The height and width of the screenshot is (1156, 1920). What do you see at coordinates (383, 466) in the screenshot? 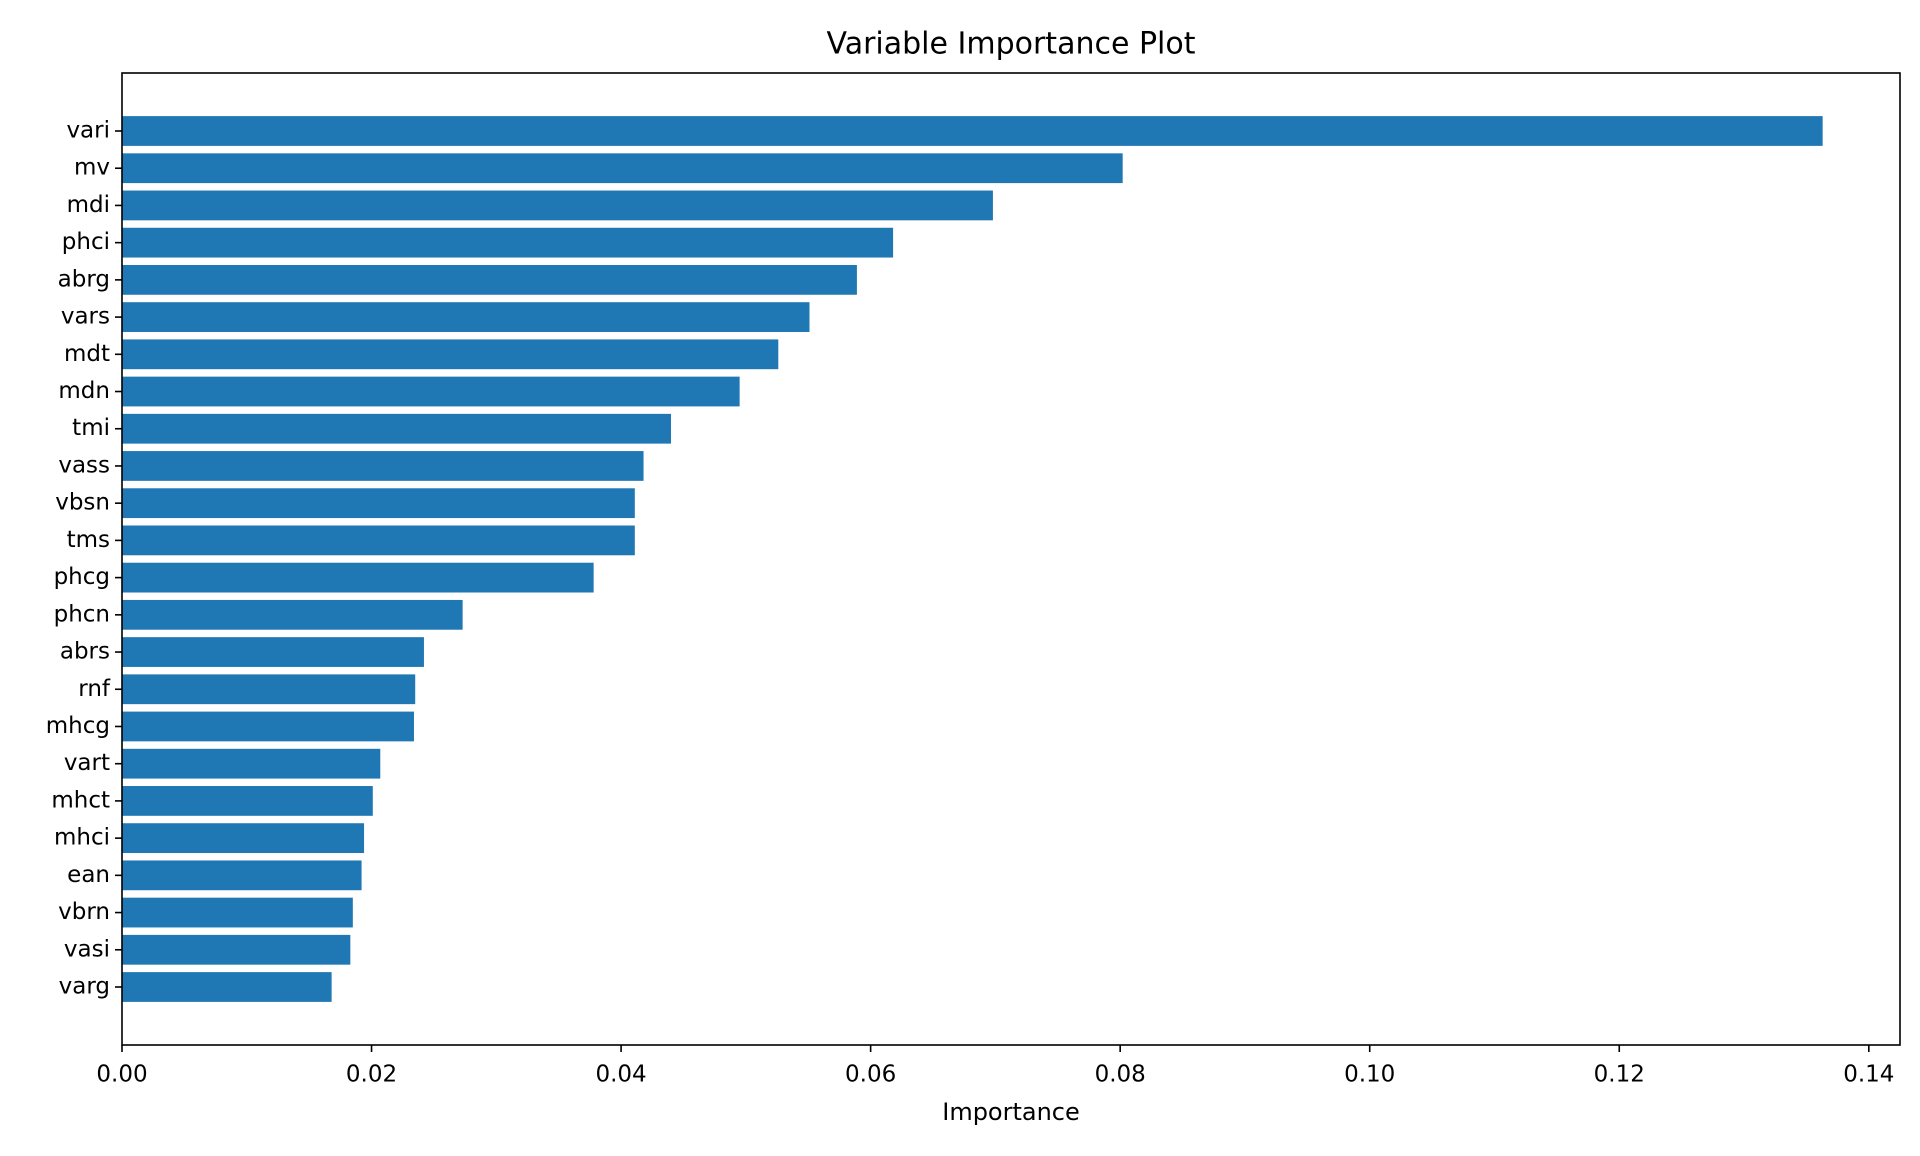
I see `bar-vass` at bounding box center [383, 466].